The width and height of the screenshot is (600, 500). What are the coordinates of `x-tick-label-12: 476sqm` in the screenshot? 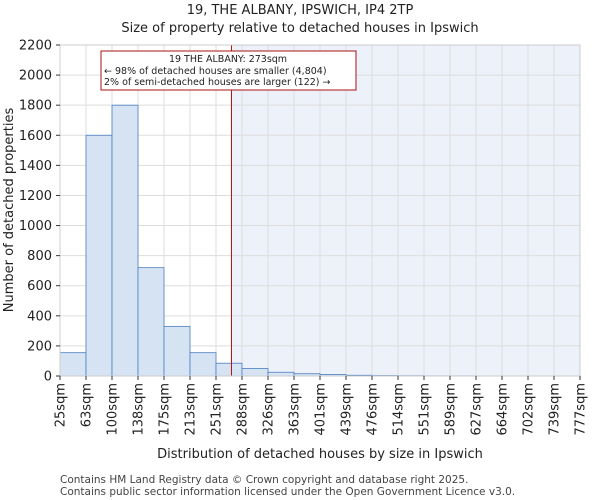 It's located at (373, 409).